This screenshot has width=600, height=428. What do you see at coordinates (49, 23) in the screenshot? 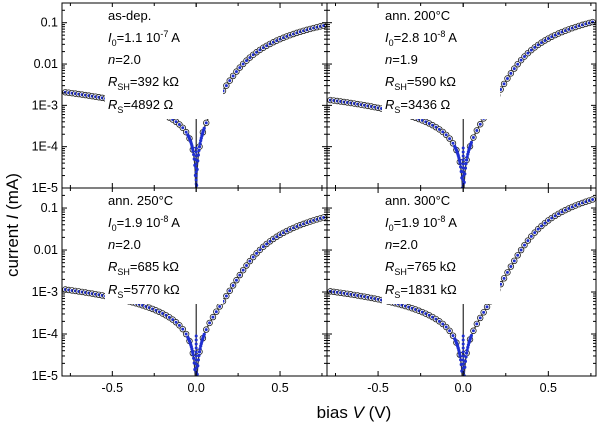
I see `y-tick-label: 0.1` at bounding box center [49, 23].